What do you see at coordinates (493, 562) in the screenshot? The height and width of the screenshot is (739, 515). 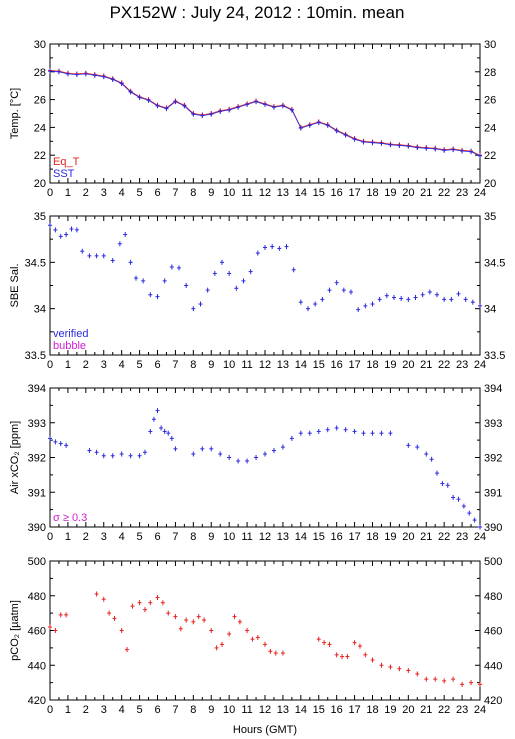 I see `y-tick-label-right: 500` at bounding box center [493, 562].